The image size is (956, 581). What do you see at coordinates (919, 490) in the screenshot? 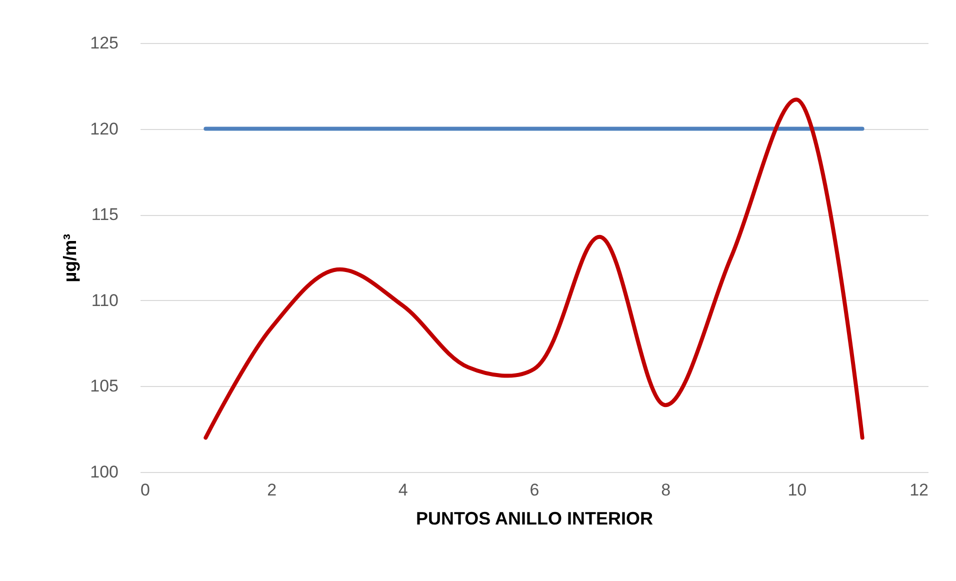
I see `x-tick-label: 12` at bounding box center [919, 490].